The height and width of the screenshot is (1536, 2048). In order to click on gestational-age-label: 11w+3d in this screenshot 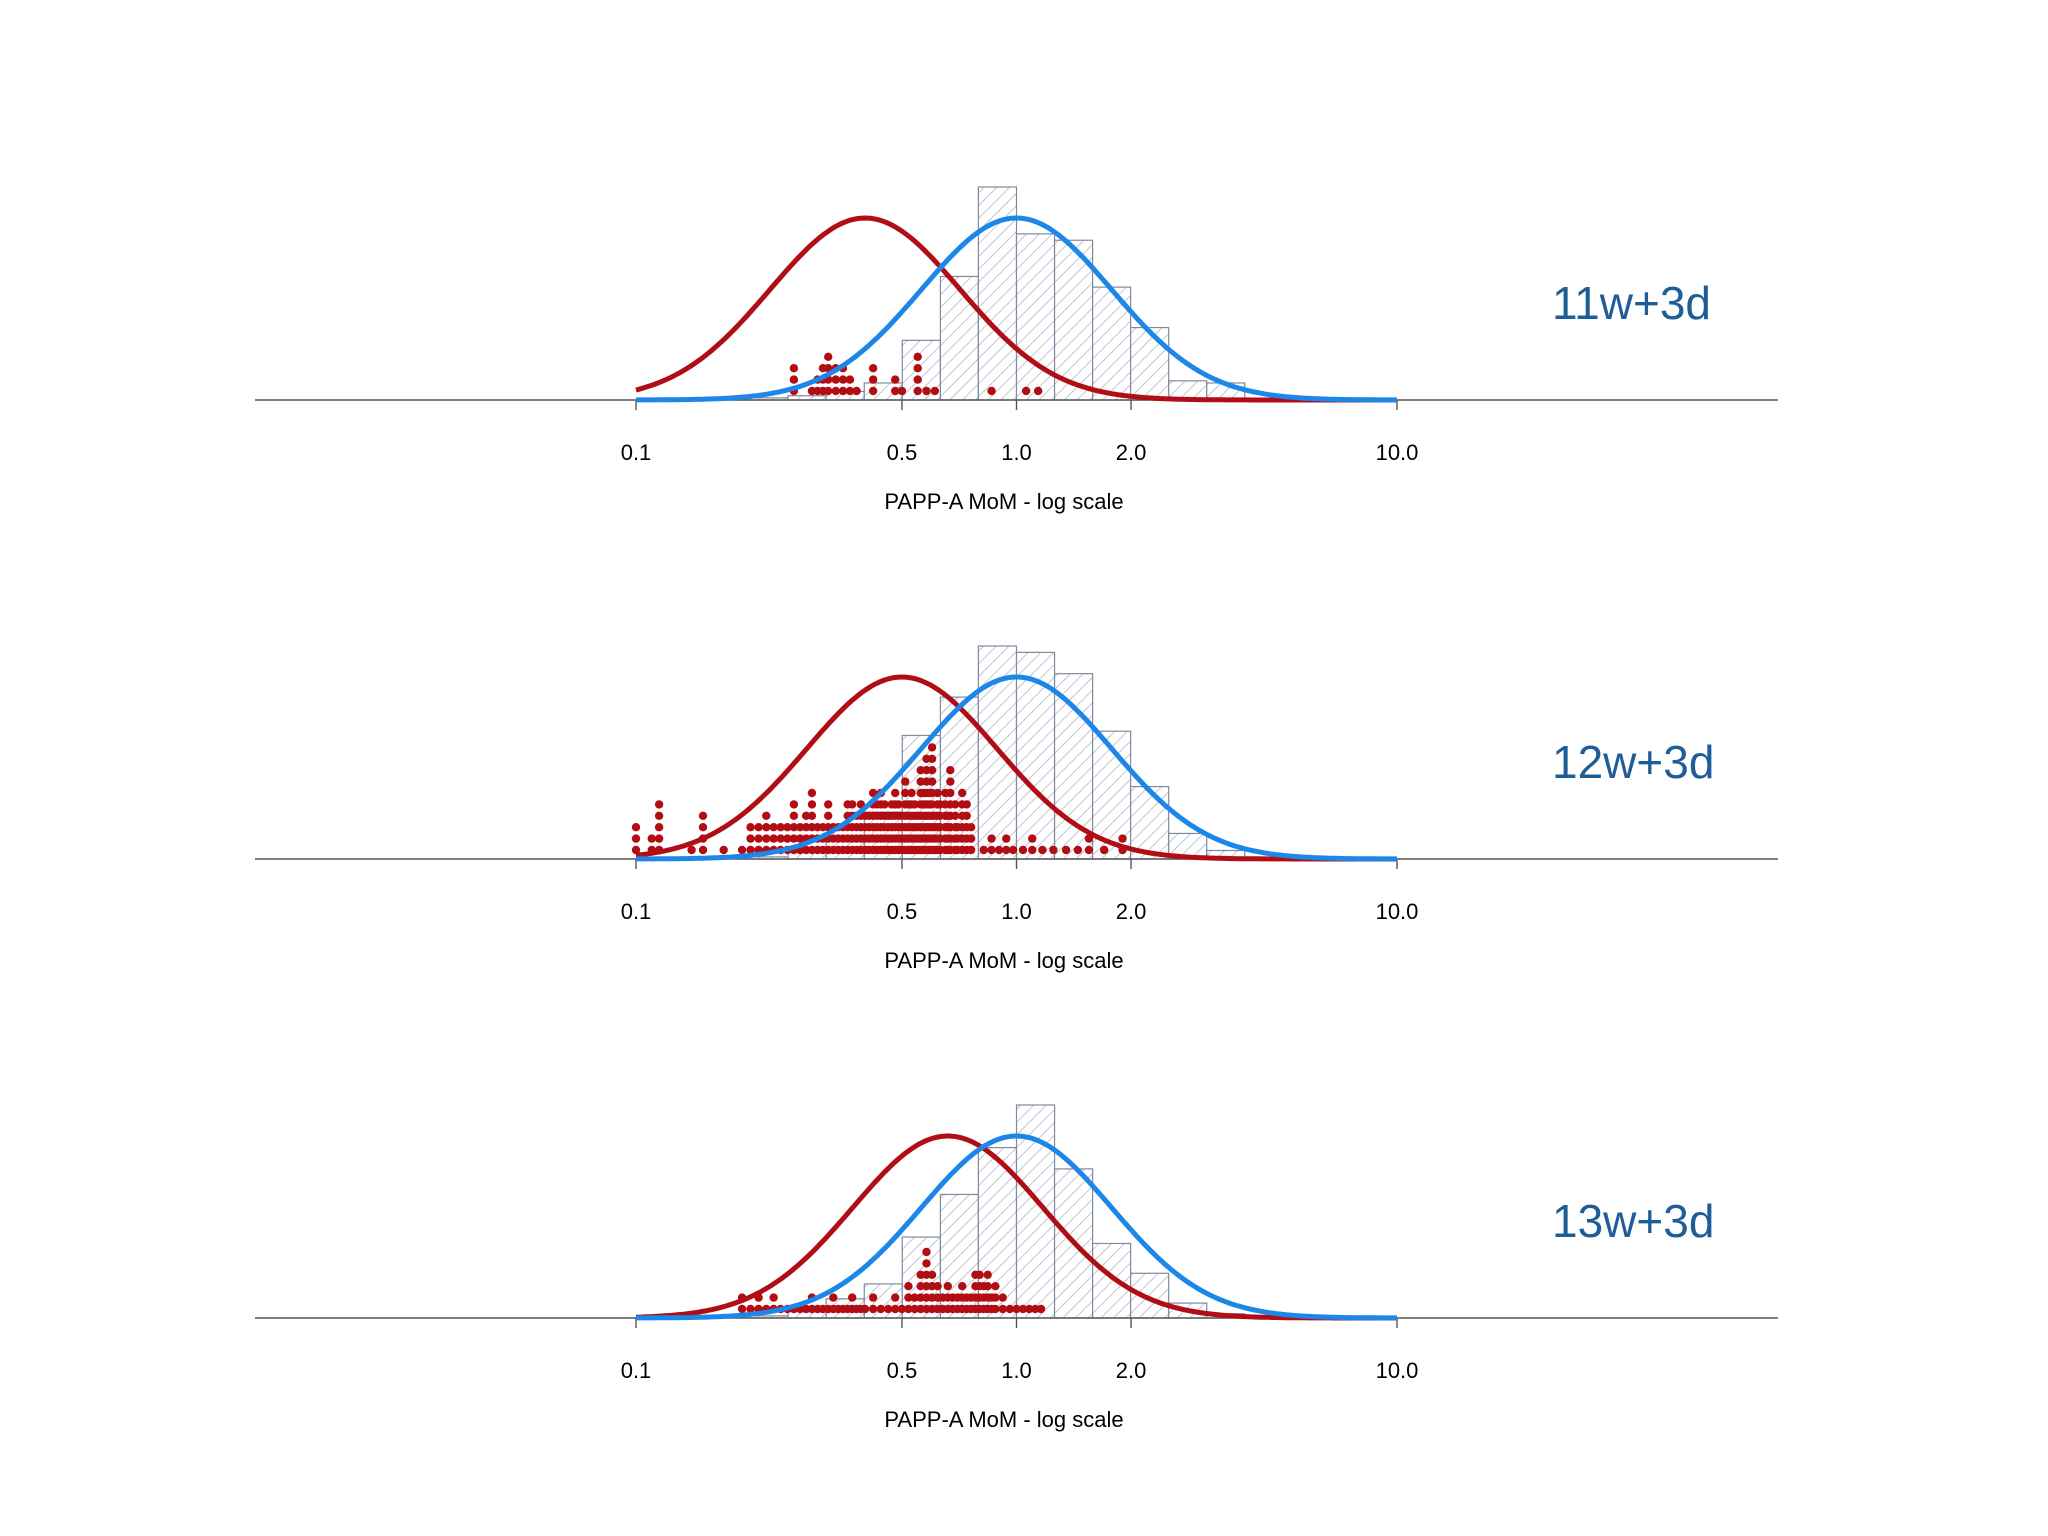, I will do `click(1631, 303)`.